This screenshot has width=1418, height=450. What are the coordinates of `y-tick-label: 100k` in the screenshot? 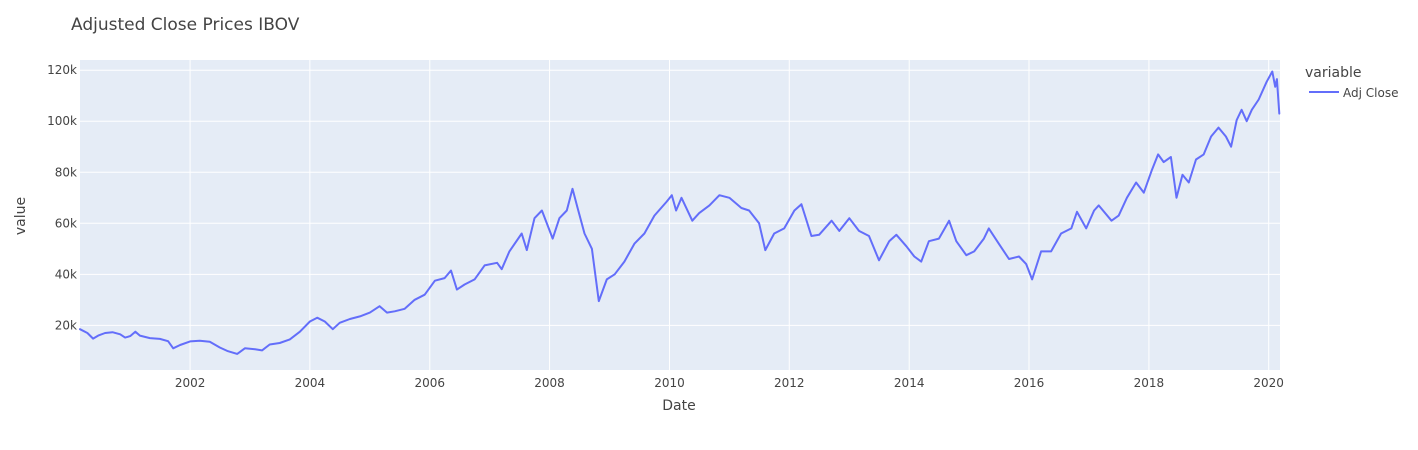 It's located at (62, 121).